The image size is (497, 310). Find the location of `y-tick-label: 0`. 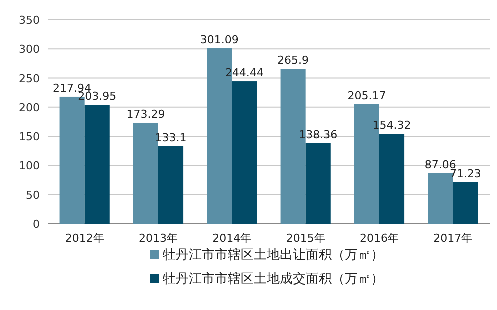

y-tick-label: 0 is located at coordinates (36, 224).